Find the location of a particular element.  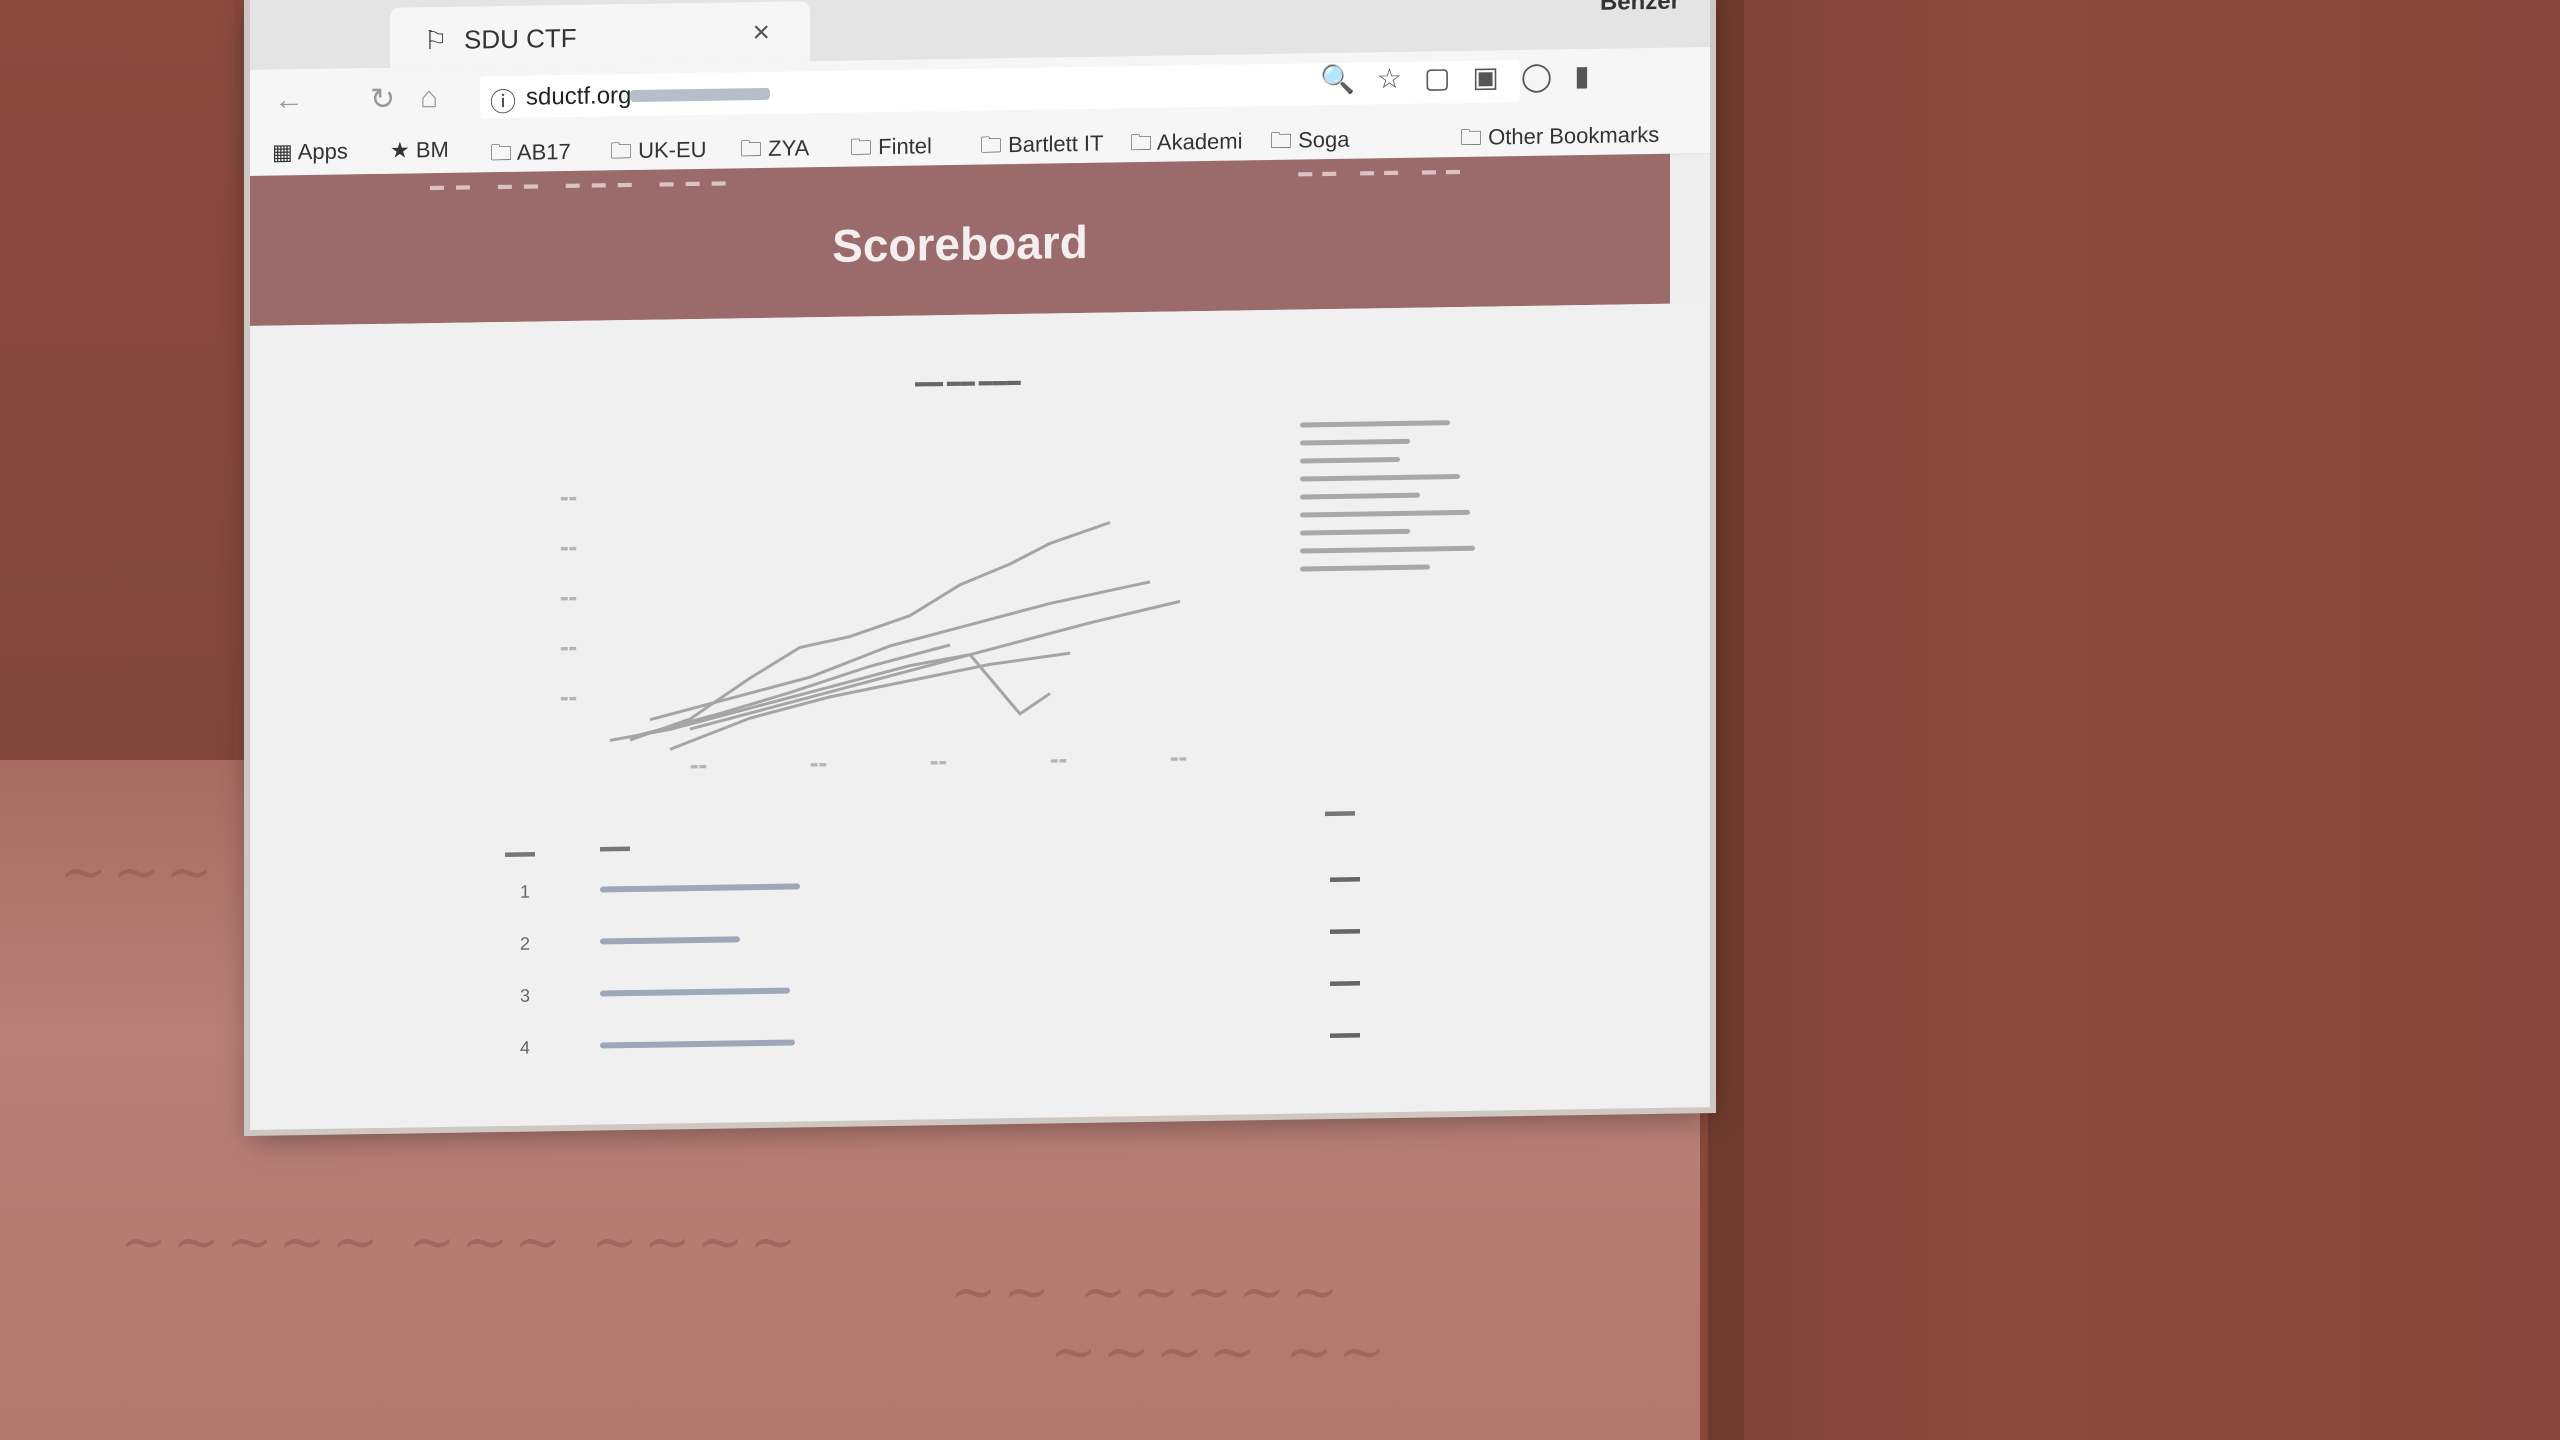

bookmark-folder: 🗀 UK-EU is located at coordinates (658, 150).